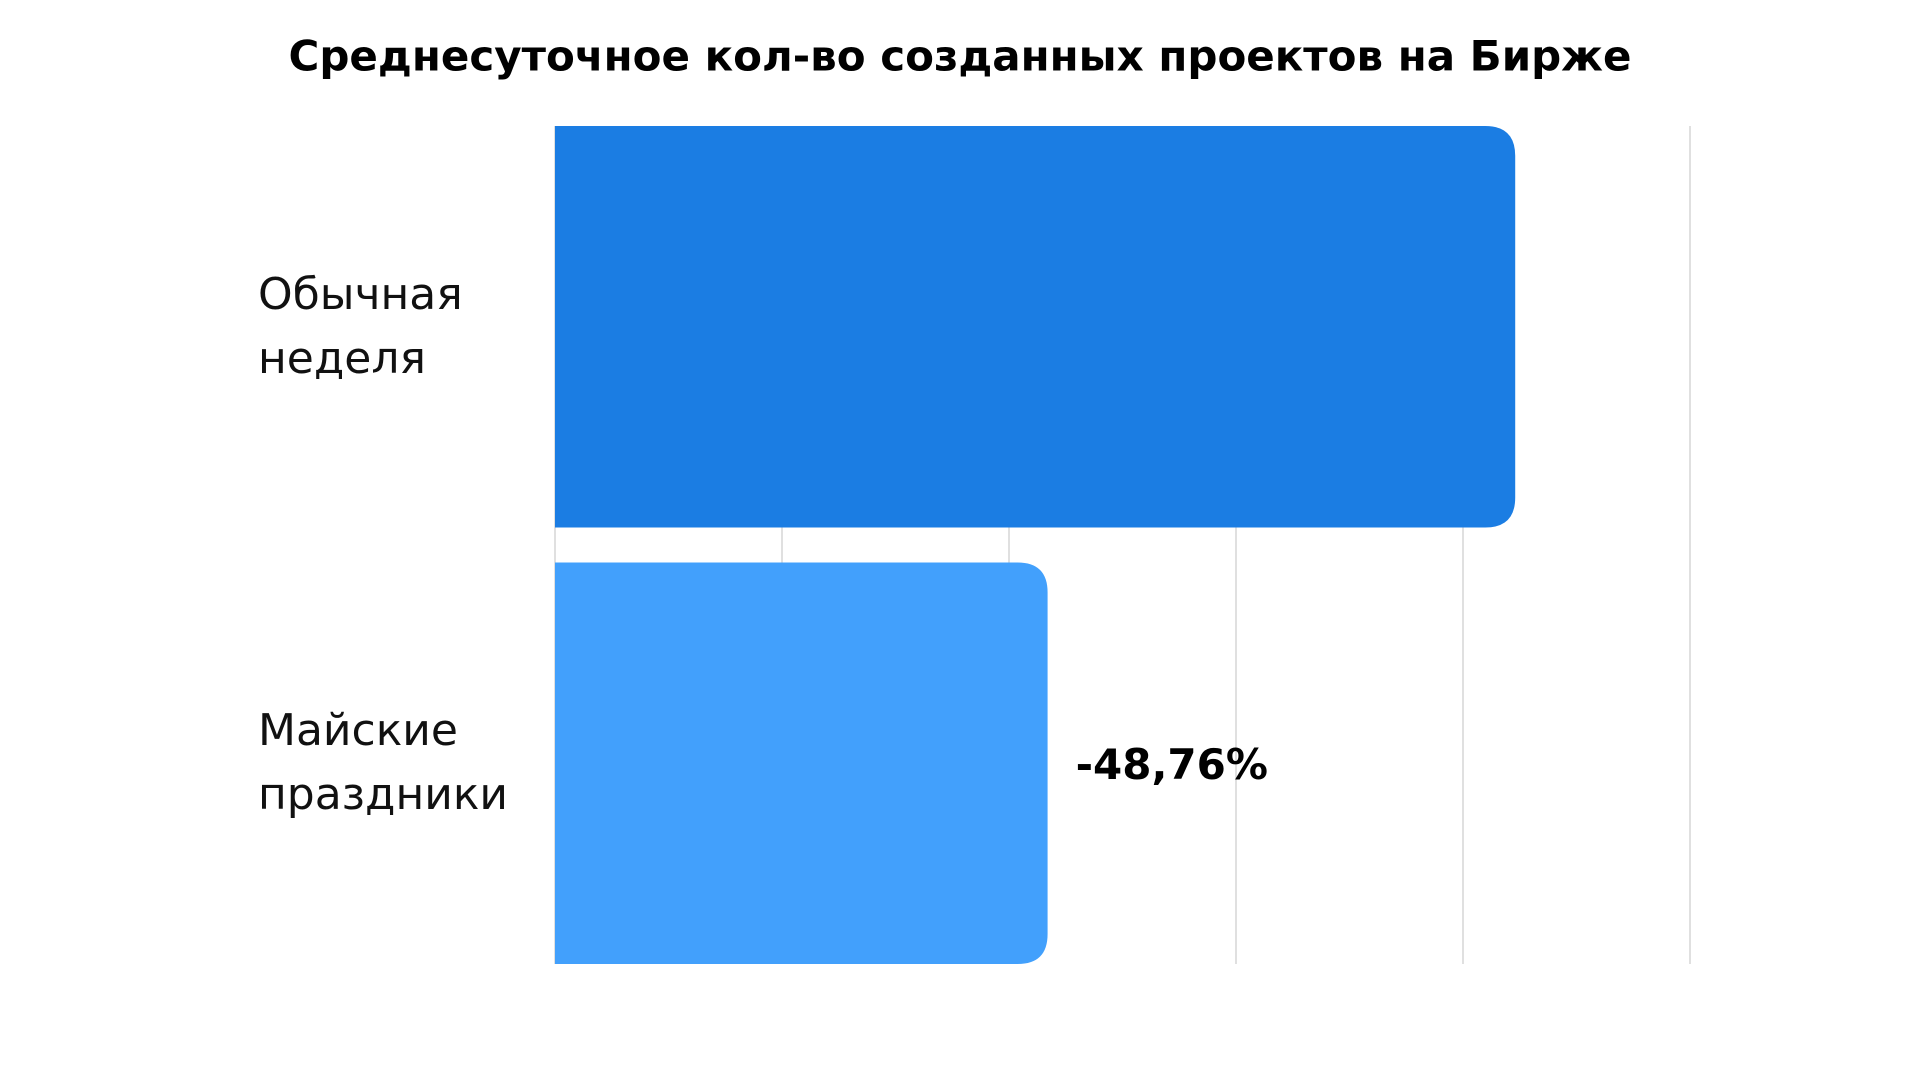  I want to click on category-label: Обычная неделя, so click(360, 326).